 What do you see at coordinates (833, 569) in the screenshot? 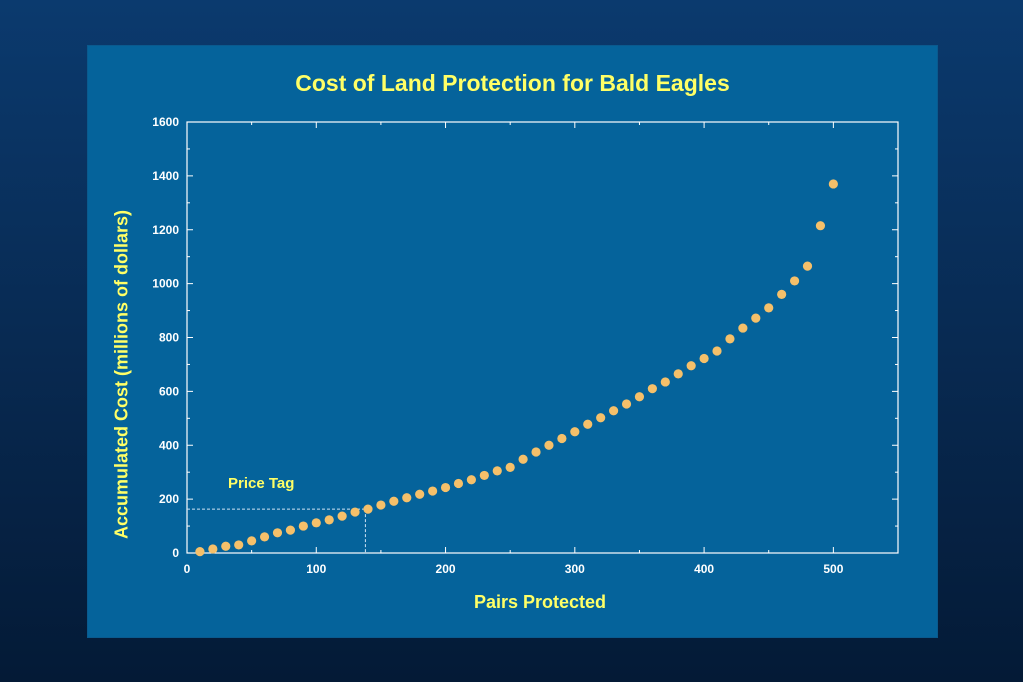
I see `x-tick-label: 500` at bounding box center [833, 569].